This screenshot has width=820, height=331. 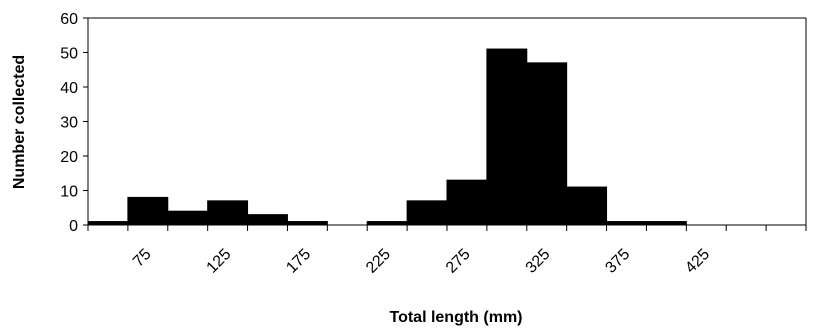 I want to click on x-tick-label-375: 375, so click(x=617, y=261).